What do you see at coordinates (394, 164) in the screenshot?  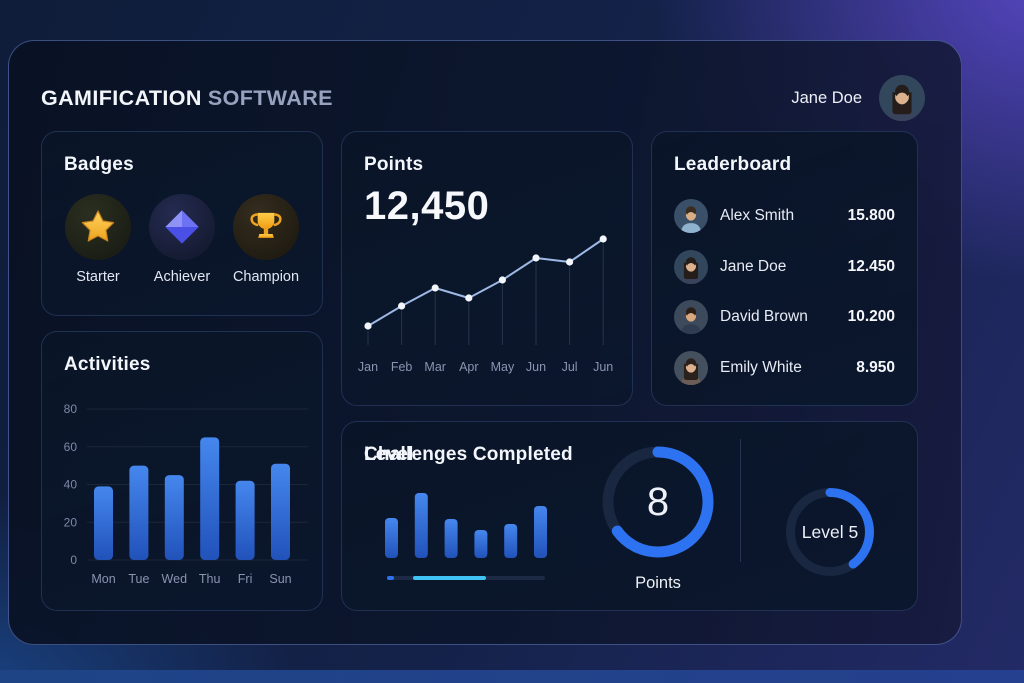 I see `points-title: Points` at bounding box center [394, 164].